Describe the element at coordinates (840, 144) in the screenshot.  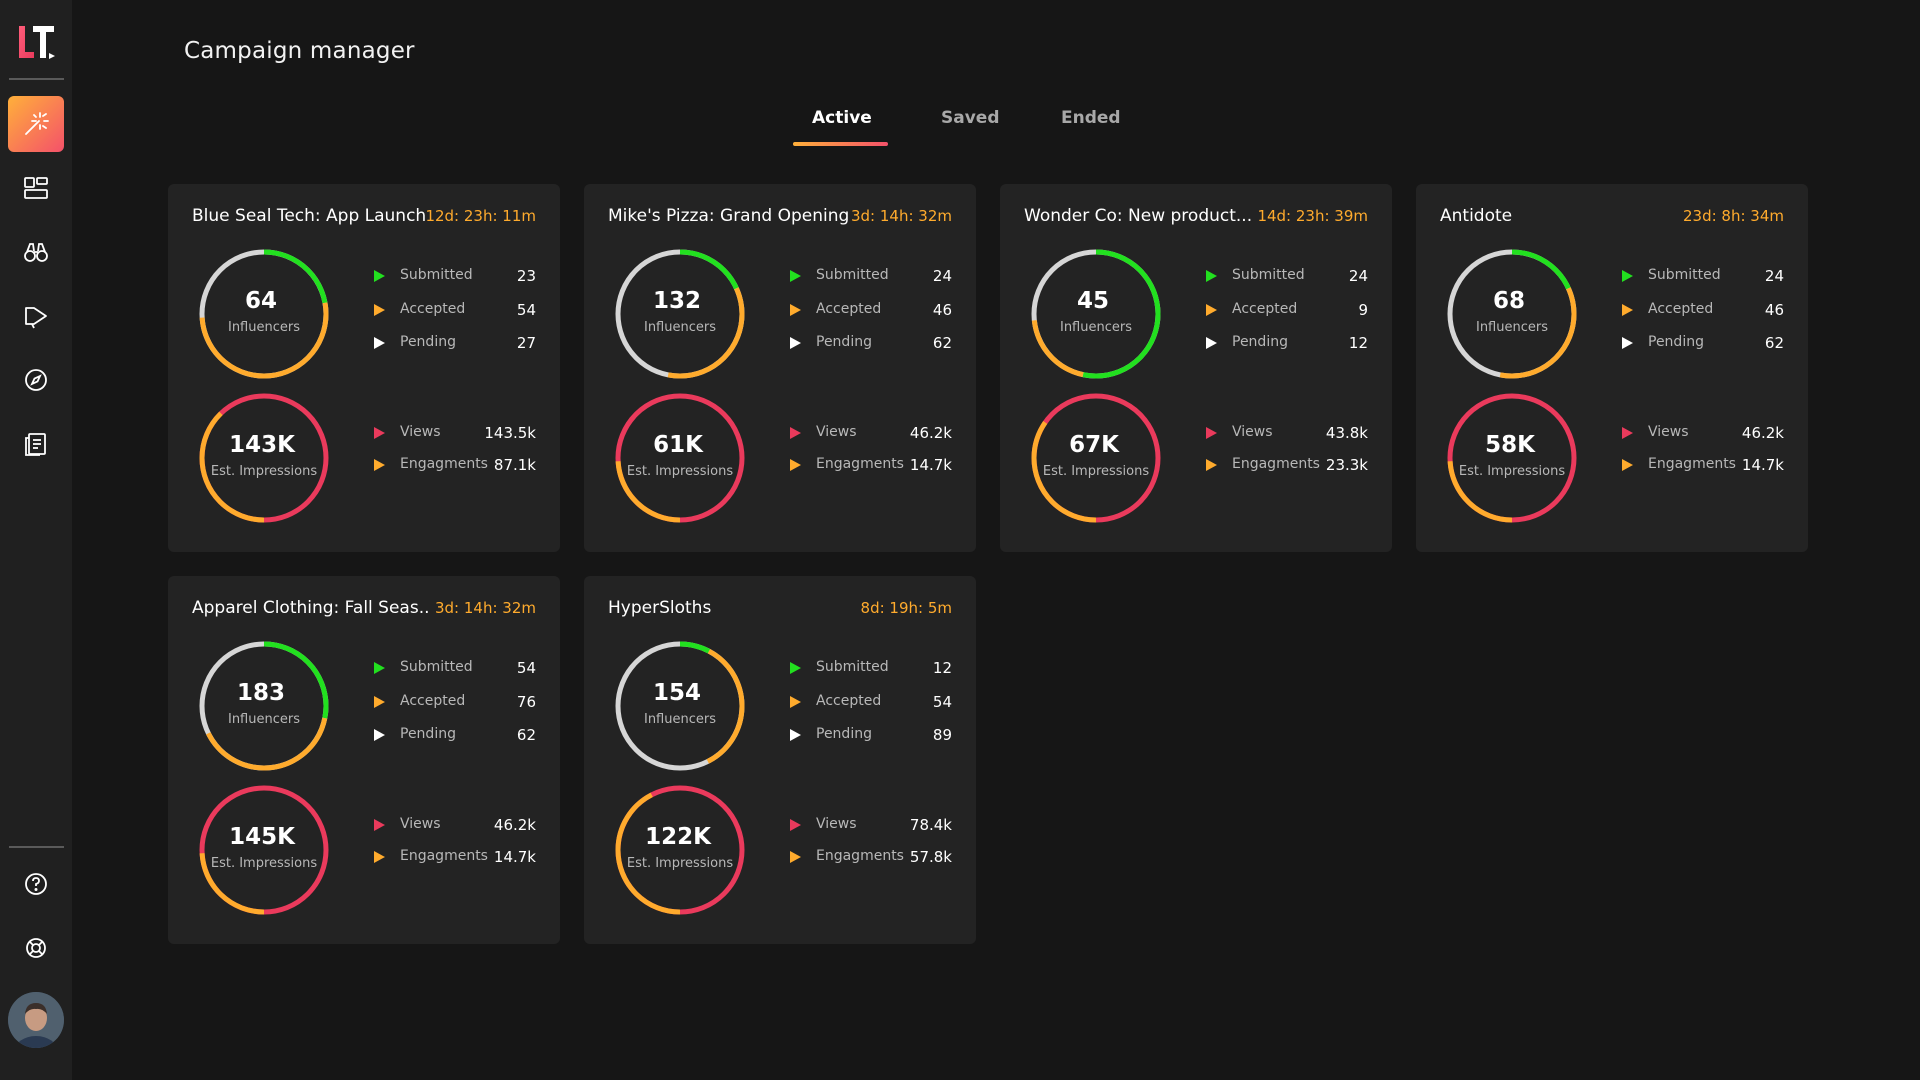
I see `active-tab-indicator` at that location.